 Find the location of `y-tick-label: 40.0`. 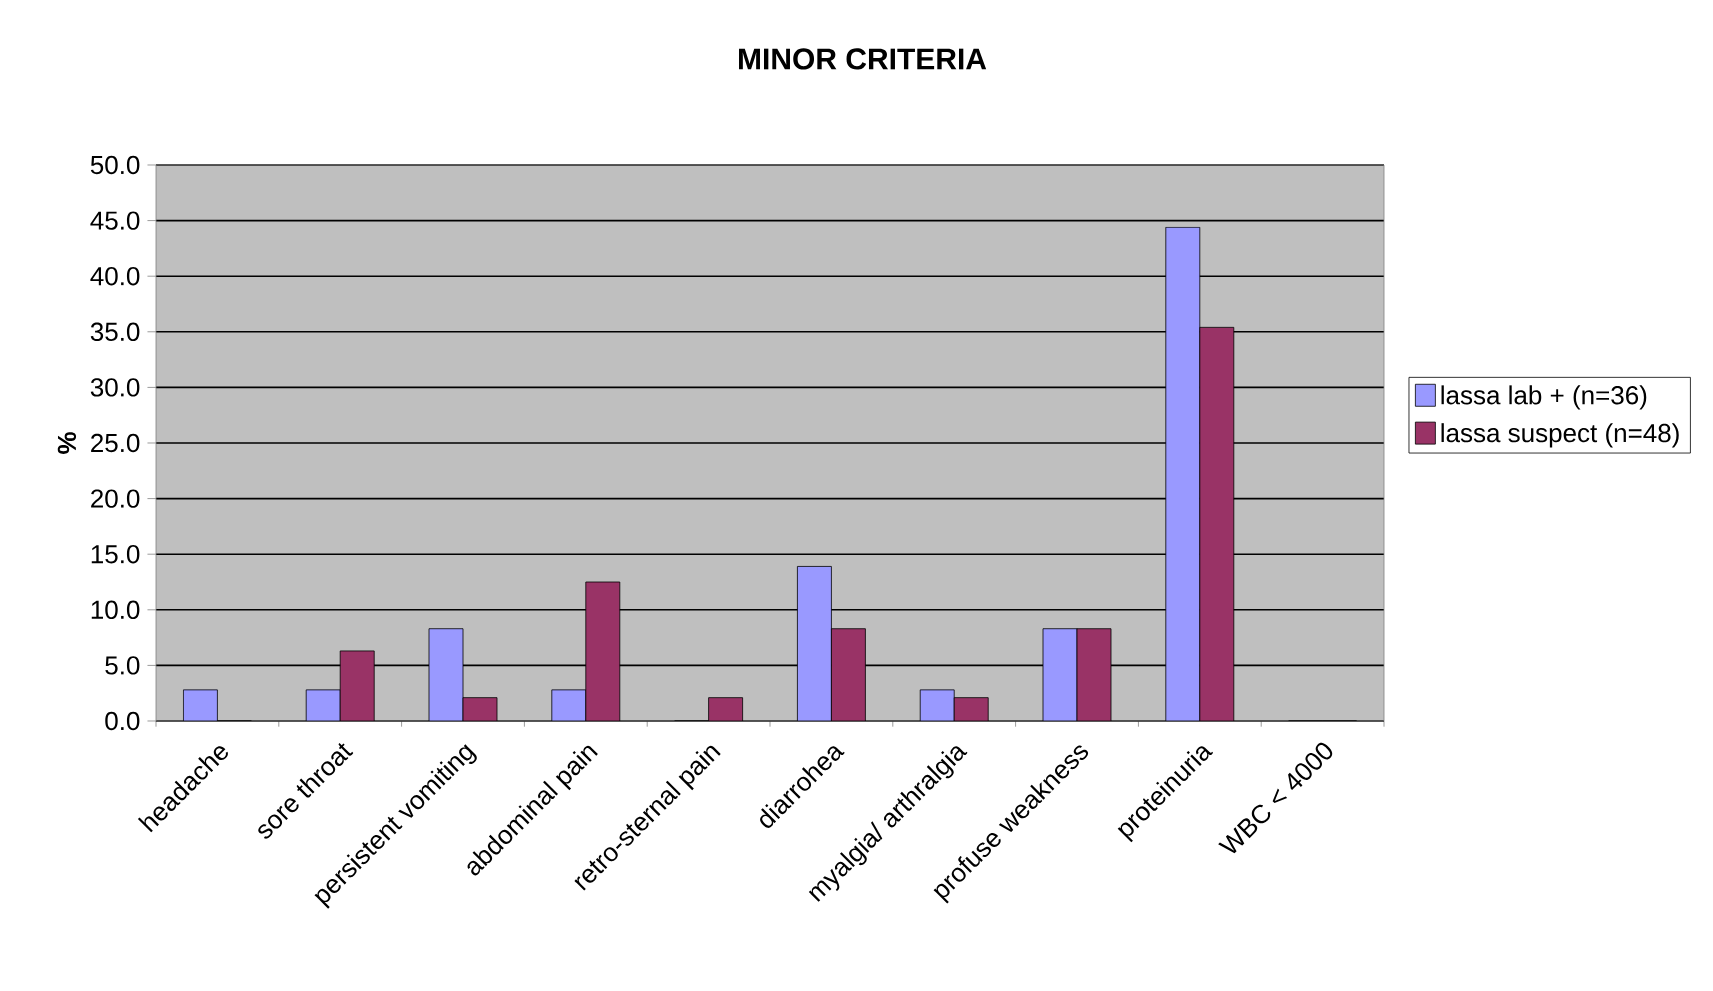

y-tick-label: 40.0 is located at coordinates (115, 276).